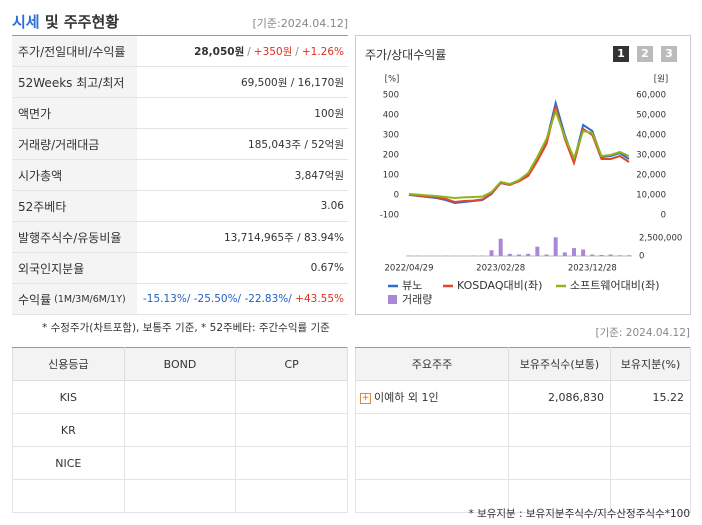 This screenshot has height=525, width=702. I want to click on row: 시가총액 3,847억원, so click(180, 175).